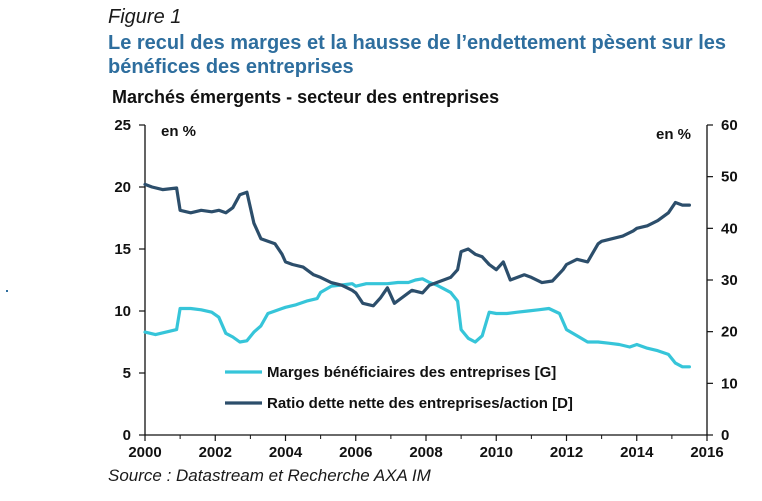  Describe the element at coordinates (725, 435) in the screenshot. I see `y-right-tick-label: 0` at that location.